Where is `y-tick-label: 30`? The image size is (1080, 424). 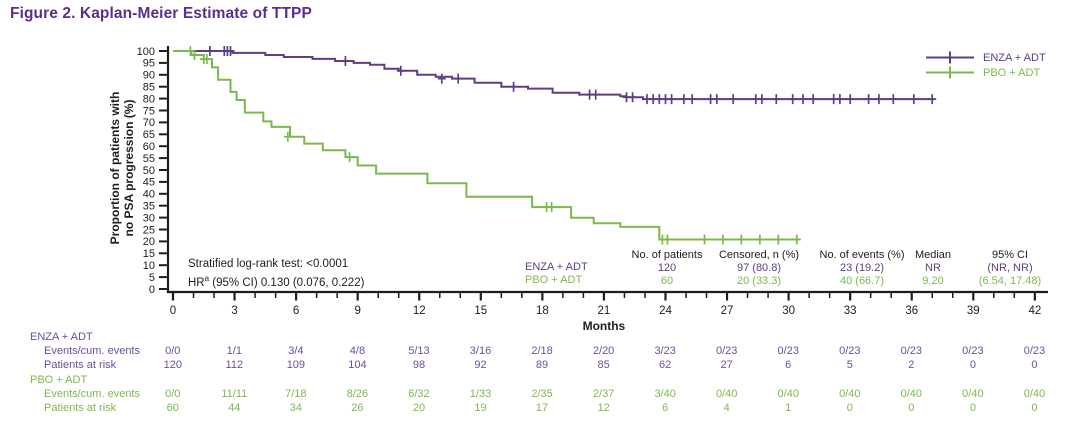
y-tick-label: 30 is located at coordinates (149, 218).